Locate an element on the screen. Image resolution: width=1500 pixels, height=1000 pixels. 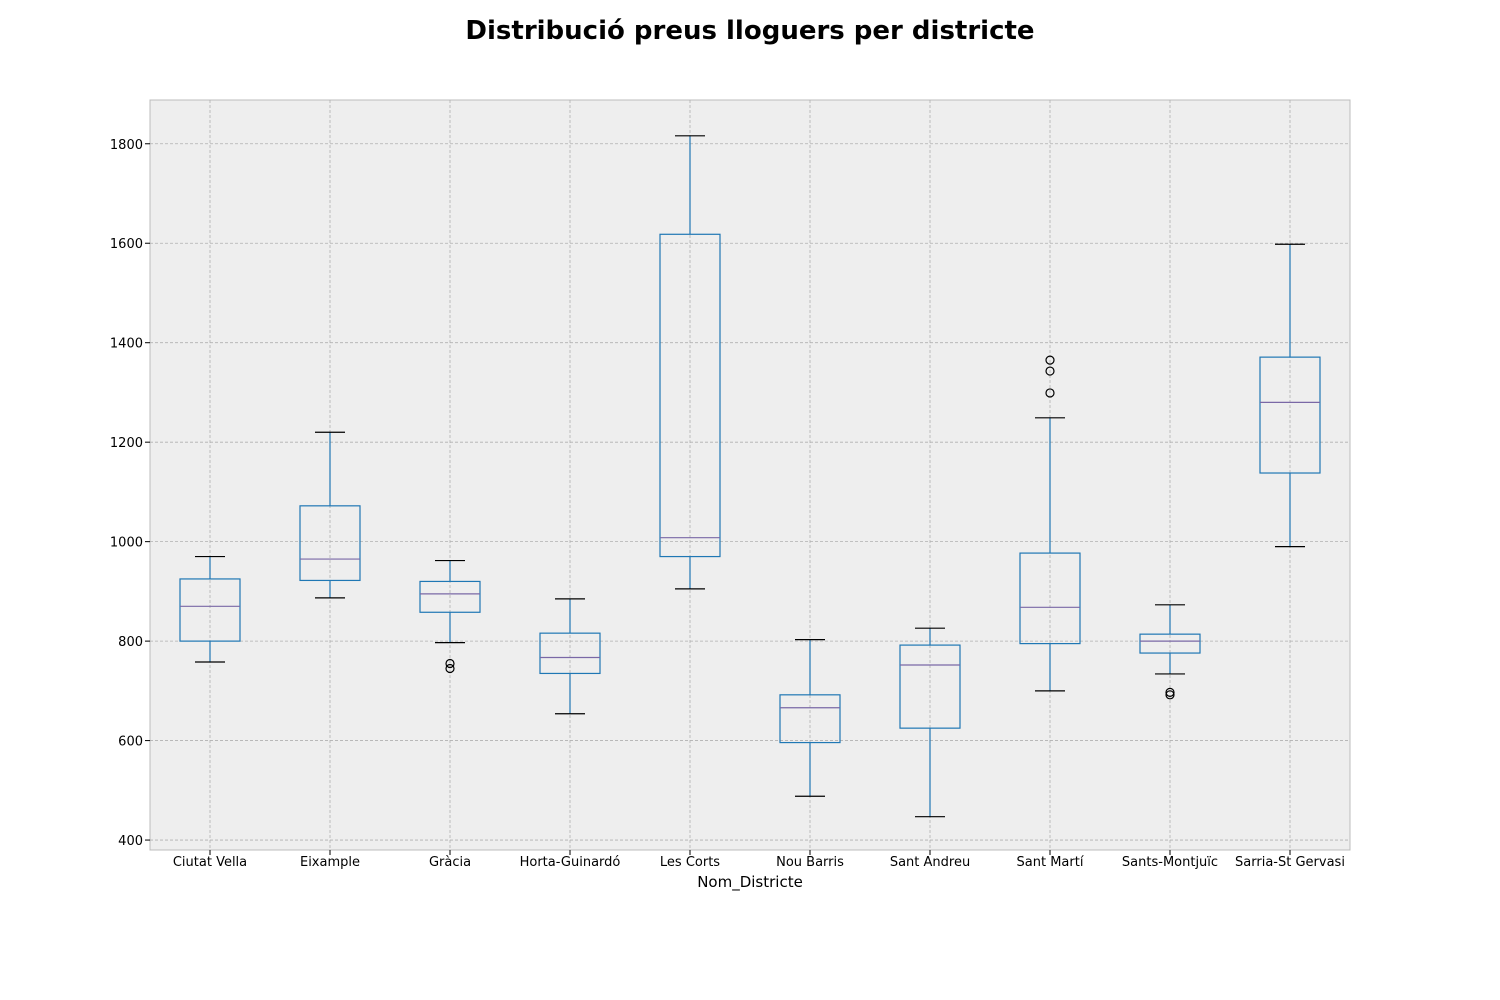
x-axis-label: Nom_Districte is located at coordinates (750, 882).